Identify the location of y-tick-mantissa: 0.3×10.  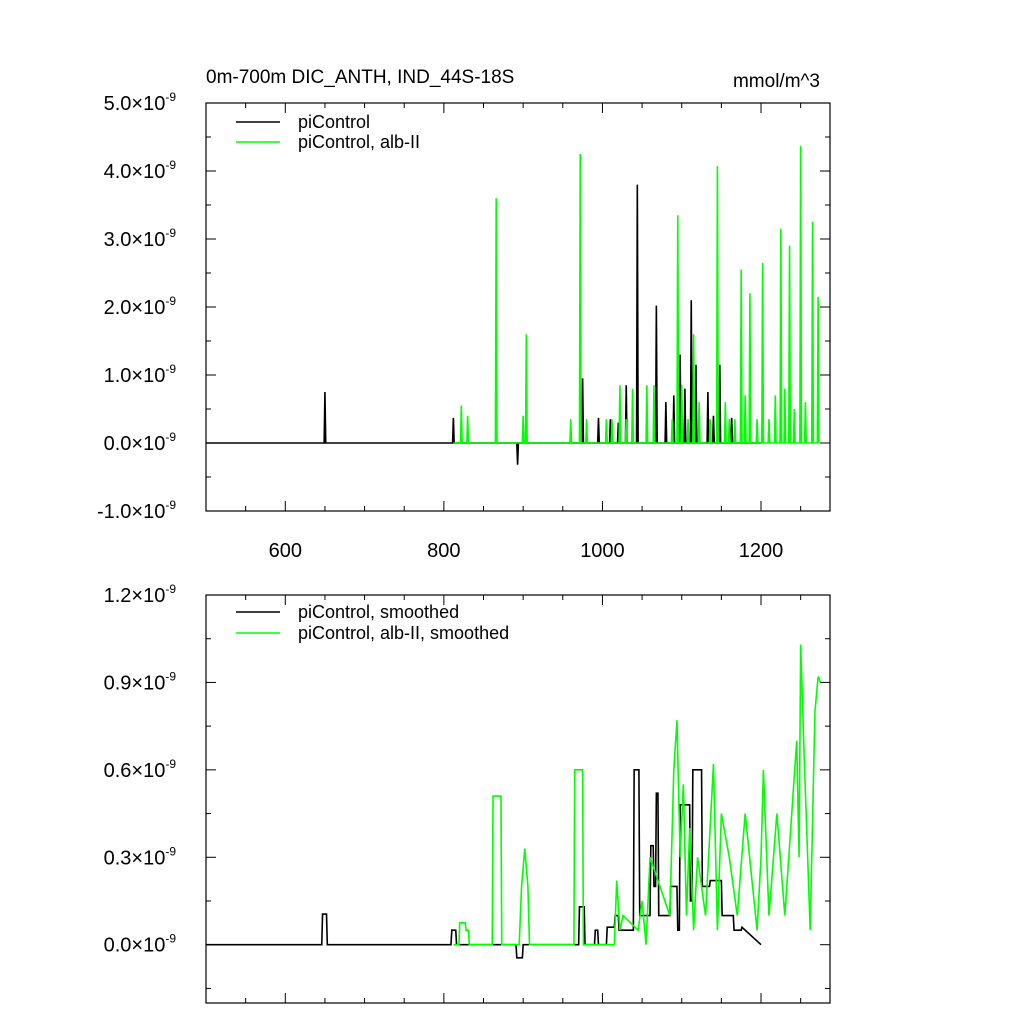
(135, 858).